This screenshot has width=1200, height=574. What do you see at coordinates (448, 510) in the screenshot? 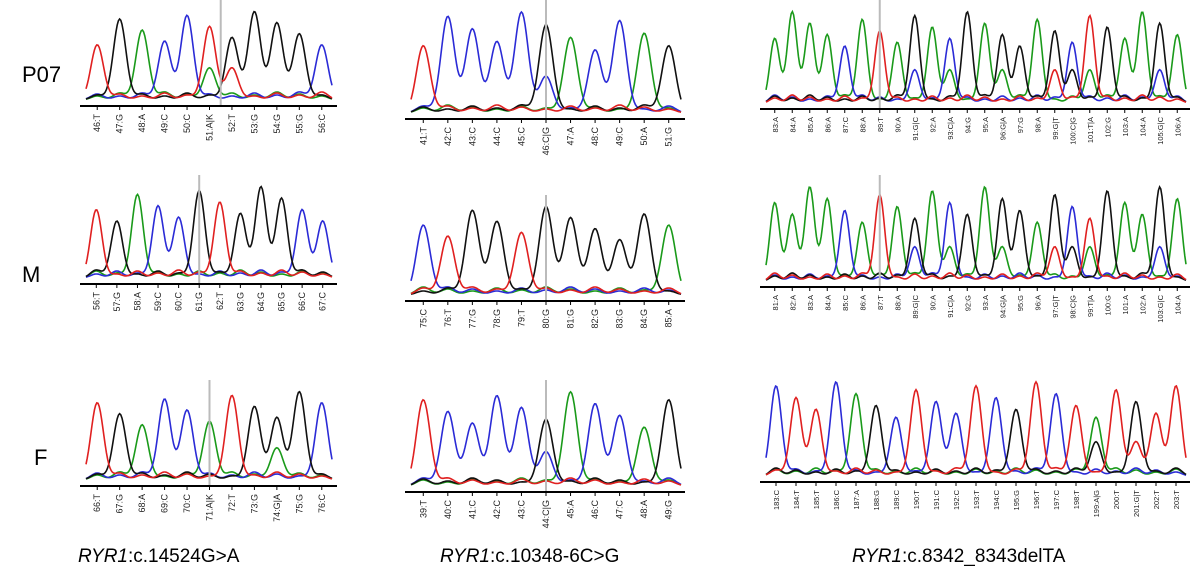
I see `base-call-label: 40:C` at bounding box center [448, 510].